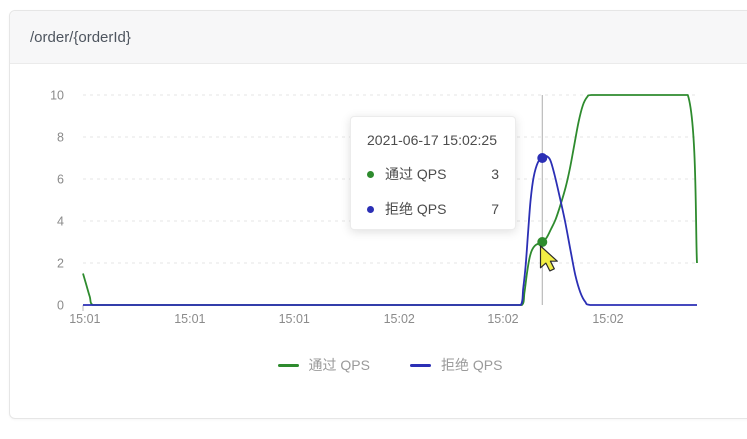 The width and height of the screenshot is (747, 439). What do you see at coordinates (495, 174) in the screenshot?
I see `tooltip-value-pass: 3` at bounding box center [495, 174].